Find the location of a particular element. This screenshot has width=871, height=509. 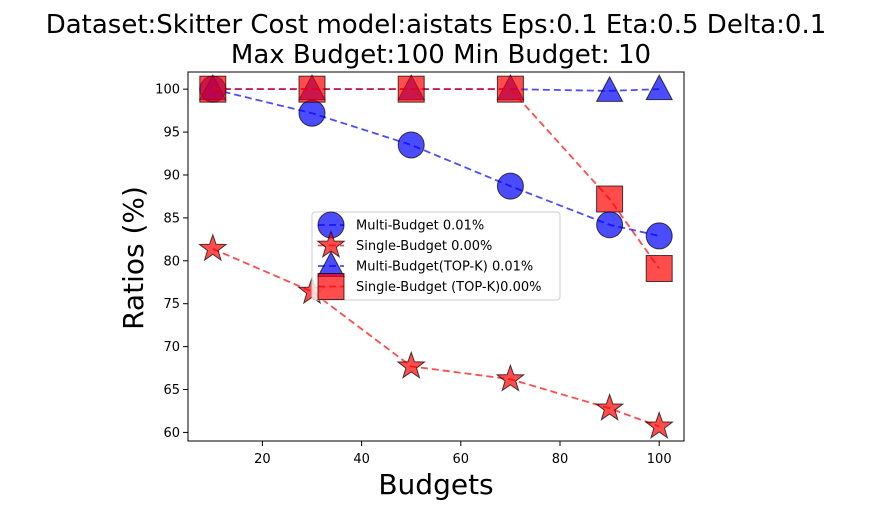

legend-label-1: Single-Budget 0.00% is located at coordinates (424, 246).